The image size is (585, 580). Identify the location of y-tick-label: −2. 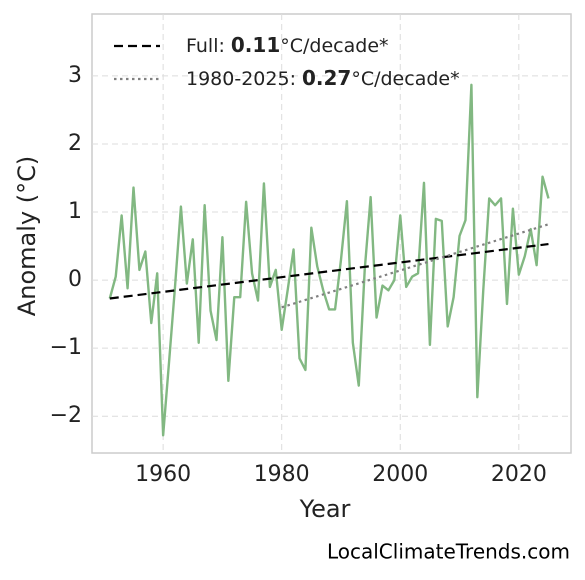
(66, 415).